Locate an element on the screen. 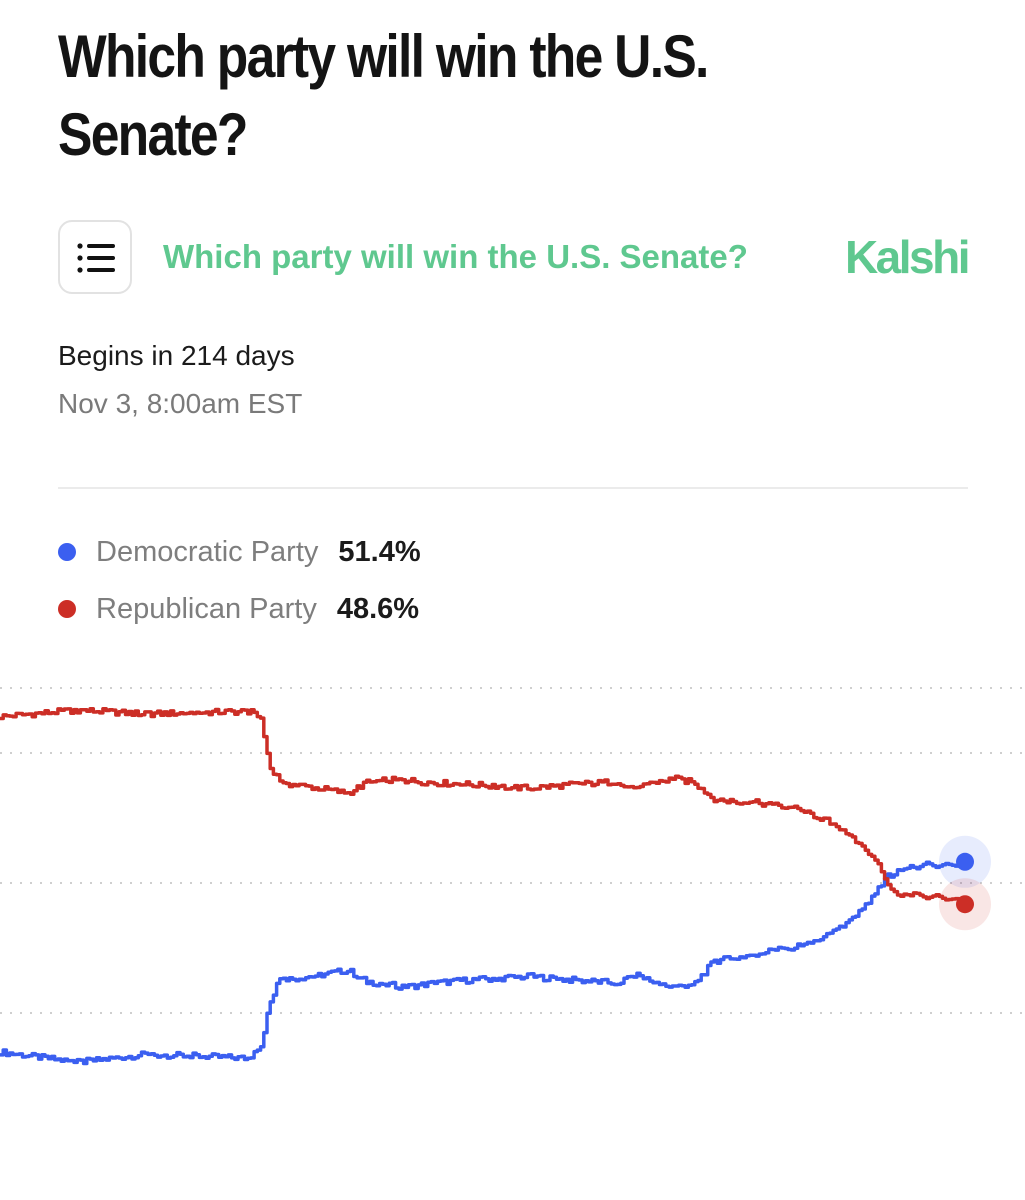 The height and width of the screenshot is (1200, 1025). page-title: Which party will win the U.S. Senate? is located at coordinates (383, 95).